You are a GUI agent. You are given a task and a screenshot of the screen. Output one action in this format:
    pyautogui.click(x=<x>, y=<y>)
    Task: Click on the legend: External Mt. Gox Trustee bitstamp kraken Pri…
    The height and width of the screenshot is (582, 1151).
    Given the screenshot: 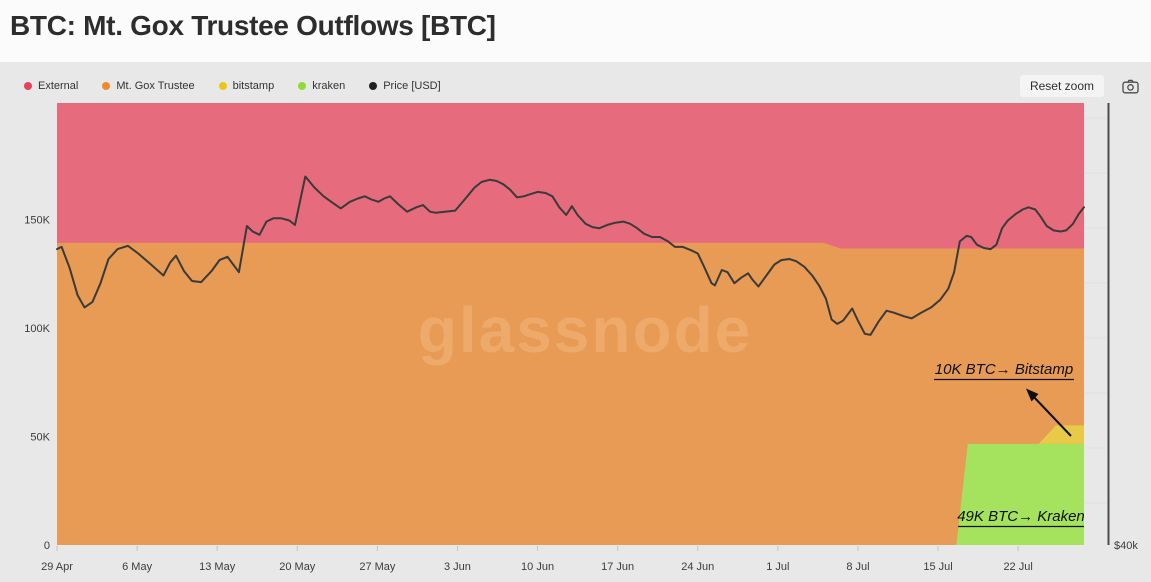 What is the action you would take?
    pyautogui.click(x=232, y=86)
    